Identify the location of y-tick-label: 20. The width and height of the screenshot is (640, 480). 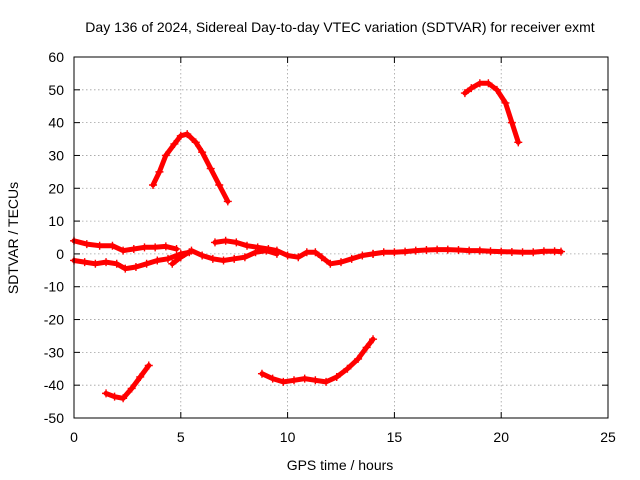
(56, 188).